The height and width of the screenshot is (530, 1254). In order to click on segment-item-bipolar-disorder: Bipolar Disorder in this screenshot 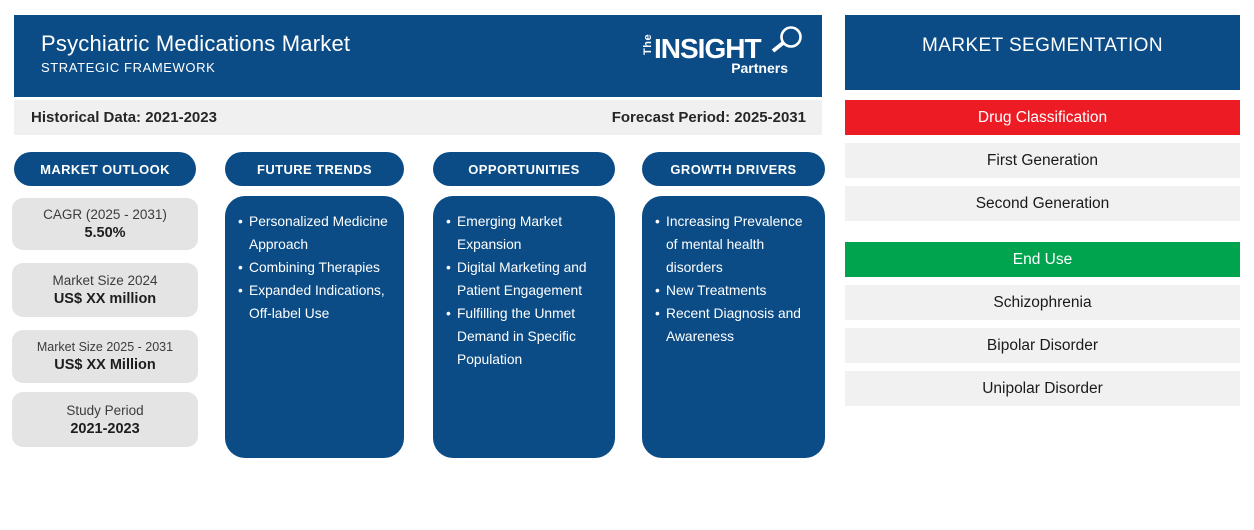, I will do `click(1042, 345)`.